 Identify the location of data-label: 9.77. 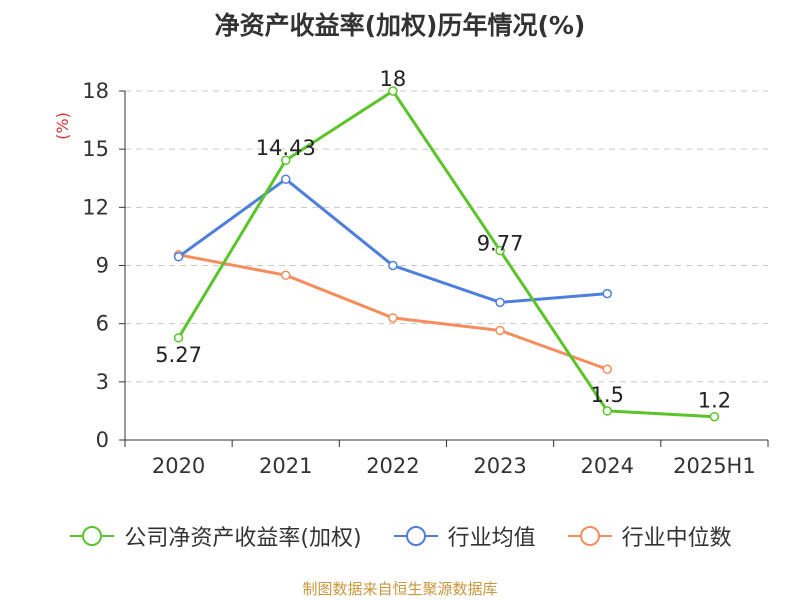
(500, 244).